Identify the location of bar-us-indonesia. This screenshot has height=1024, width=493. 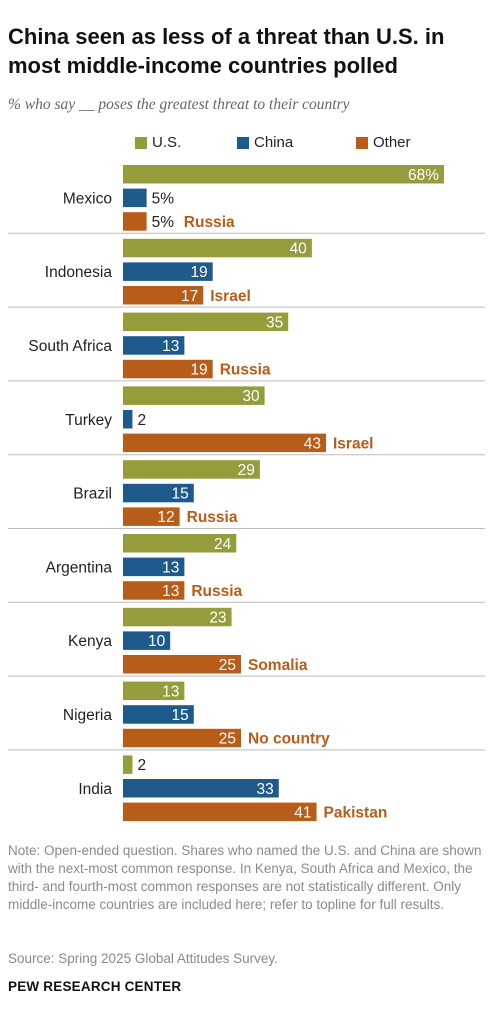
(217, 248).